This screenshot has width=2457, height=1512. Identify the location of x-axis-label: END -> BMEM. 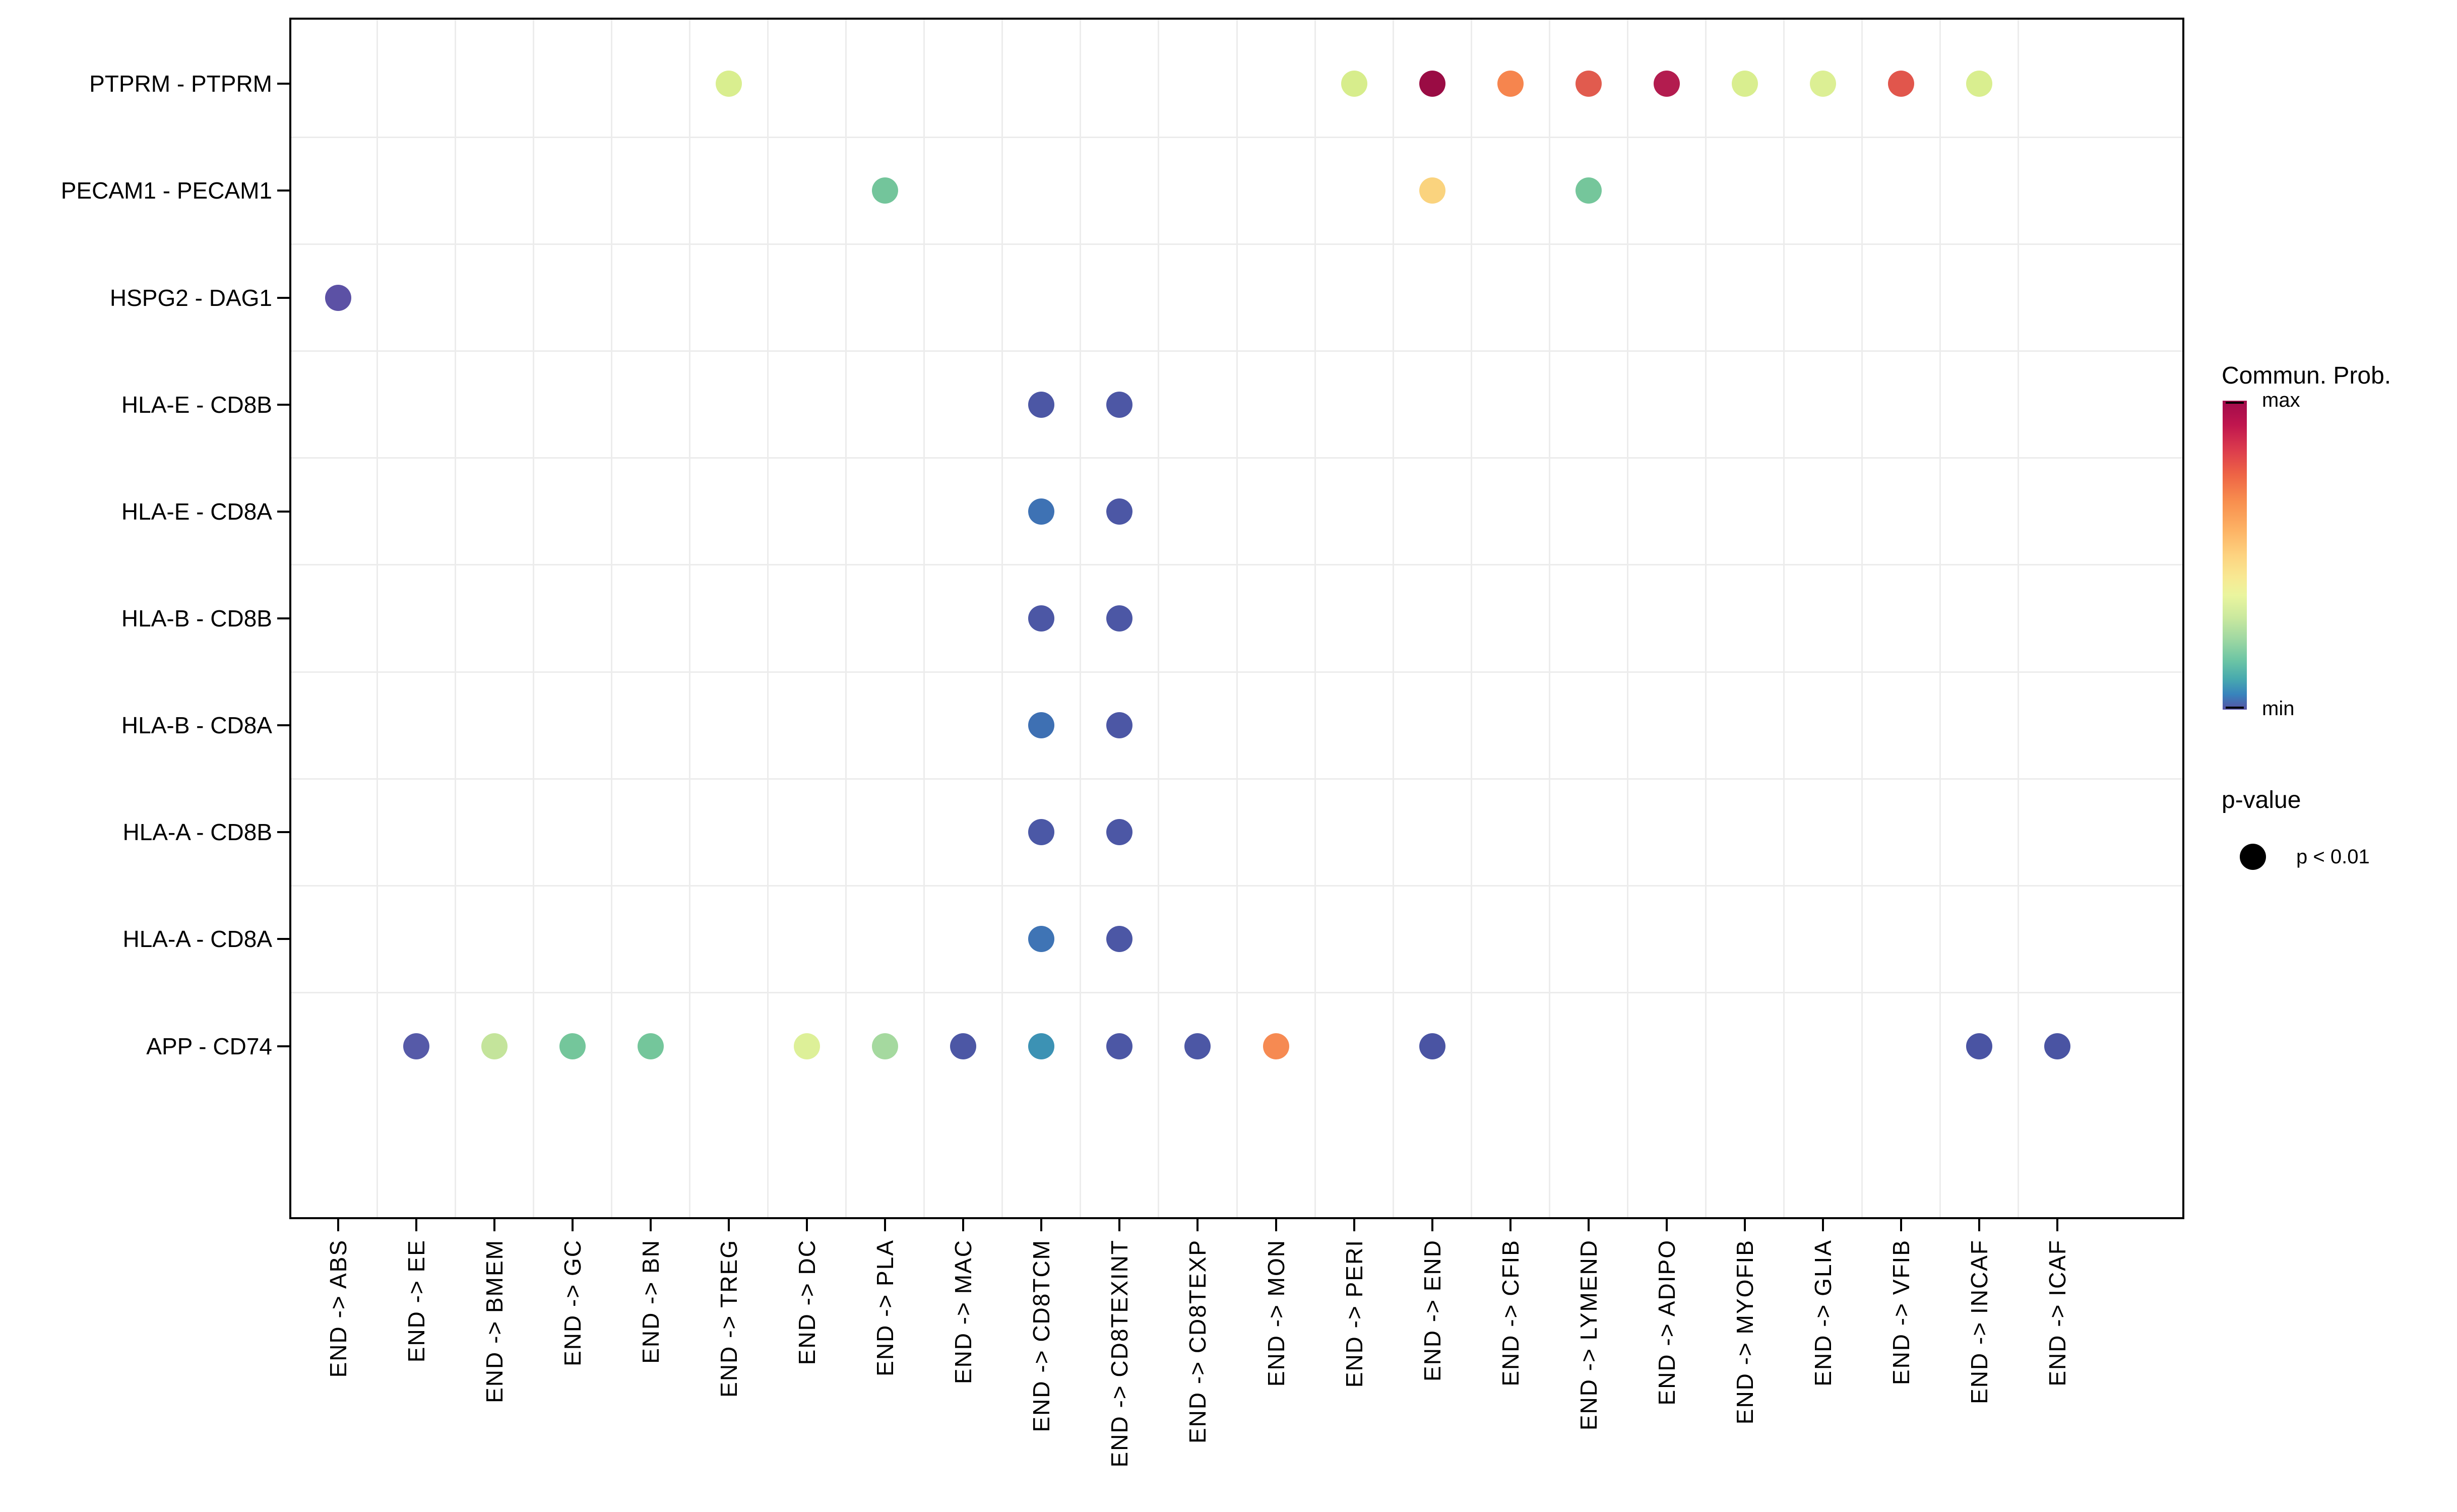
(495, 1321).